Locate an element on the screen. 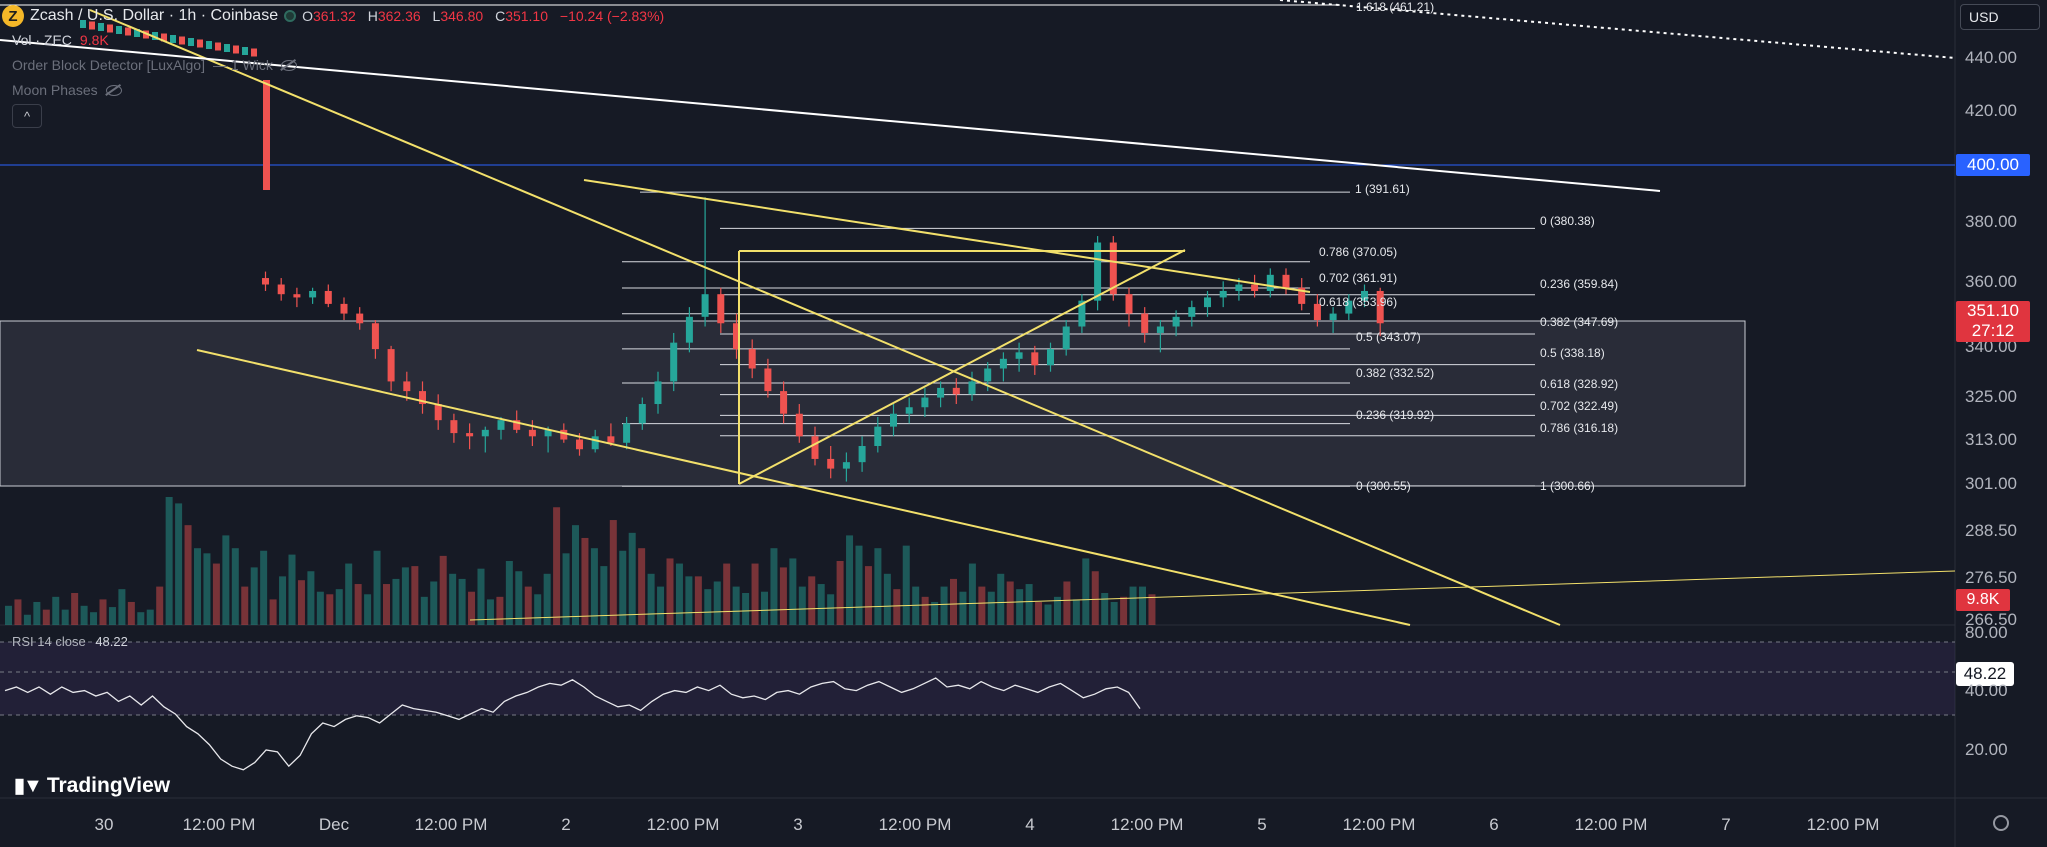 The image size is (2047, 847). price-axis-label: 440.00 is located at coordinates (1991, 57).